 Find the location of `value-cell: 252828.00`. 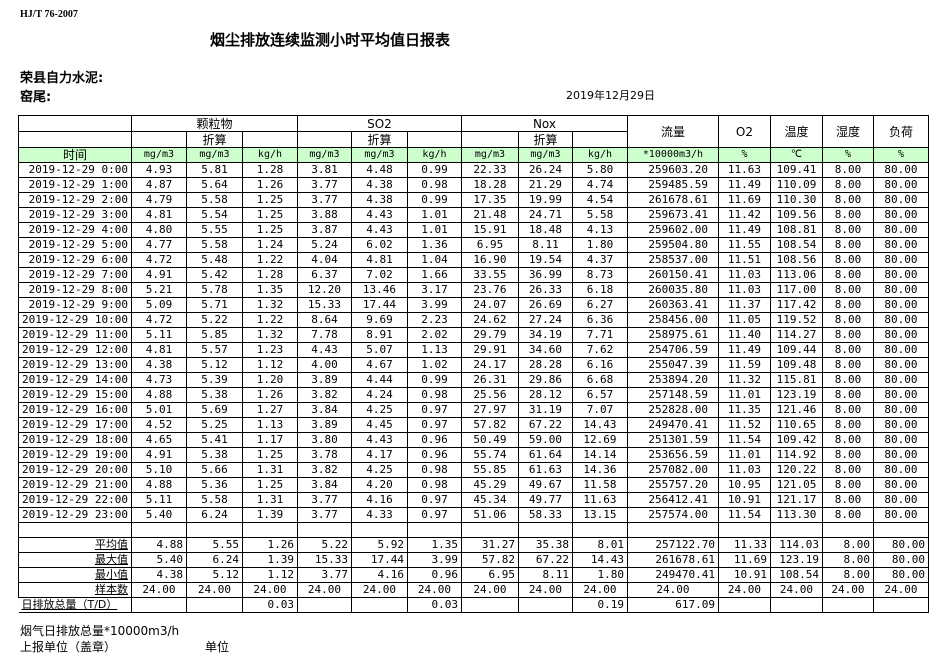

value-cell: 252828.00 is located at coordinates (672, 410).